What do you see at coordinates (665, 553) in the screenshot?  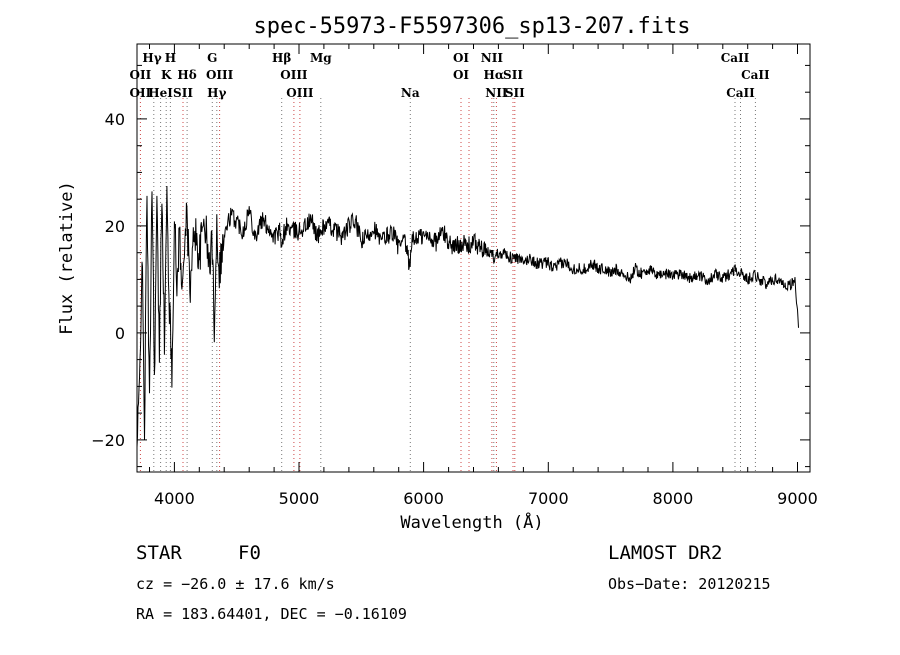 I see `survey-name: LAMOST DR2` at bounding box center [665, 553].